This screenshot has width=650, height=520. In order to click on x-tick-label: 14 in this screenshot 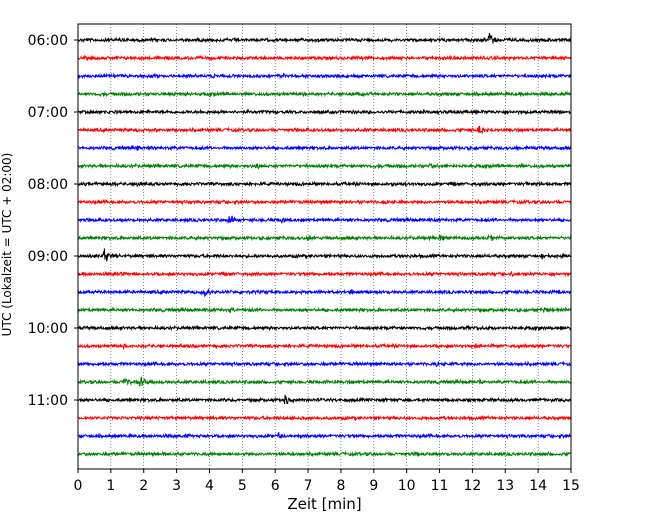, I will do `click(538, 486)`.